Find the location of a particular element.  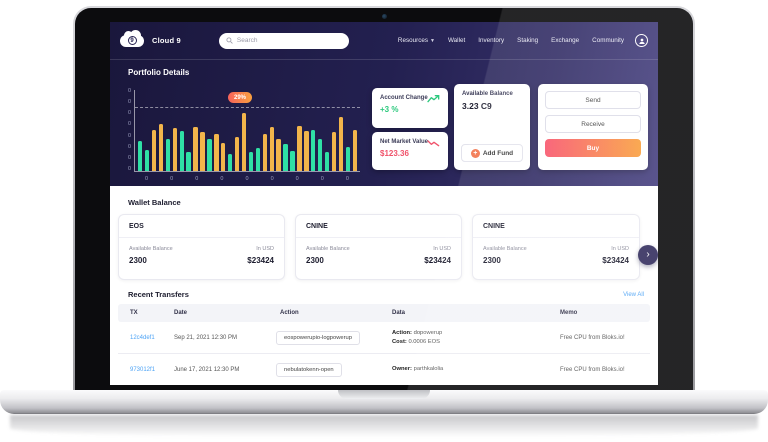

nav-item-label: Inventory is located at coordinates (491, 40).